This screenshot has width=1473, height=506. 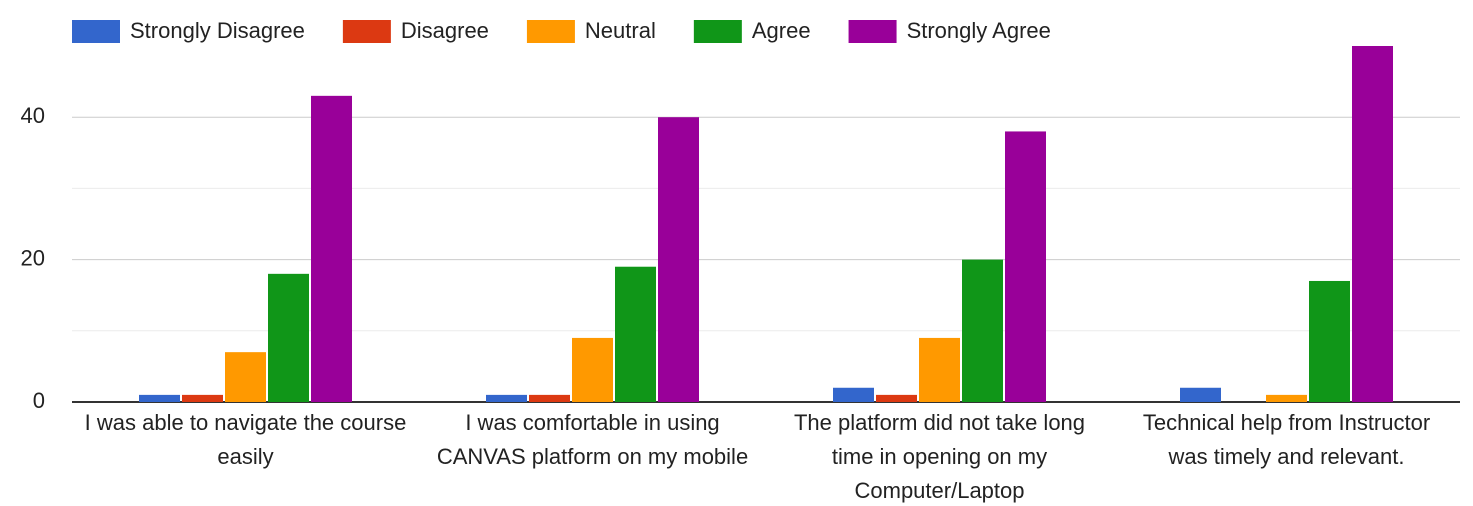 What do you see at coordinates (246, 439) in the screenshot?
I see `x-tick-label: I was able to navigate the course easily` at bounding box center [246, 439].